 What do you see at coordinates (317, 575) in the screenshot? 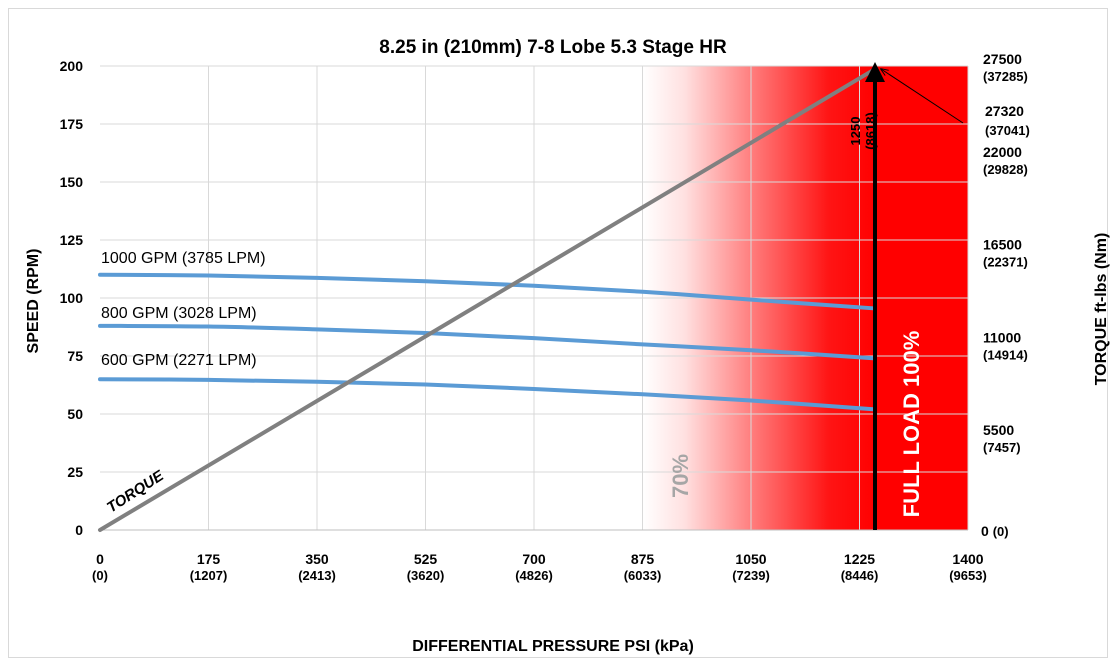
I see `x-tick-sublabel: (2413)` at bounding box center [317, 575].